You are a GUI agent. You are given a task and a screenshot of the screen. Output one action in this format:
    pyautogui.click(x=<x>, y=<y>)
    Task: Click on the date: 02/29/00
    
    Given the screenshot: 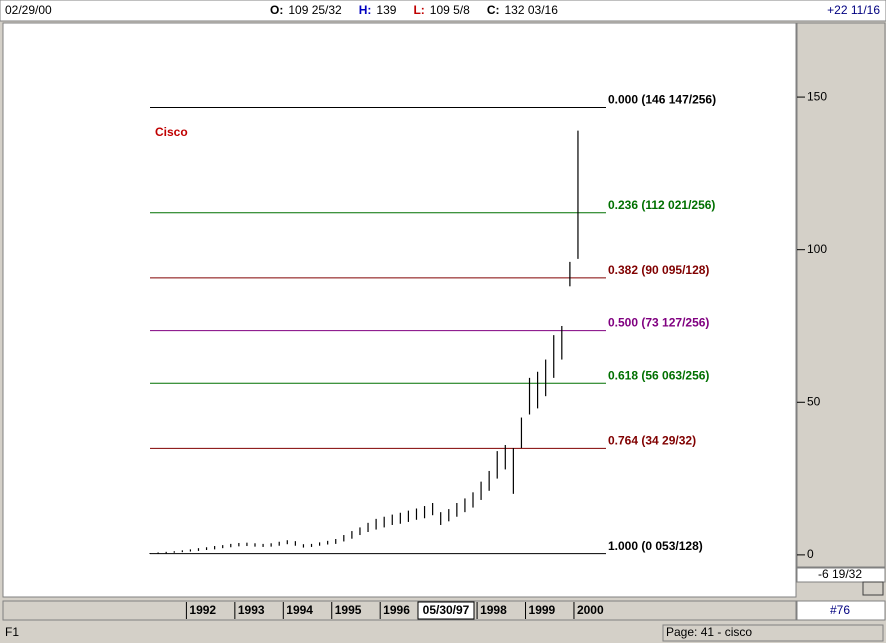 What is the action you would take?
    pyautogui.click(x=28, y=10)
    